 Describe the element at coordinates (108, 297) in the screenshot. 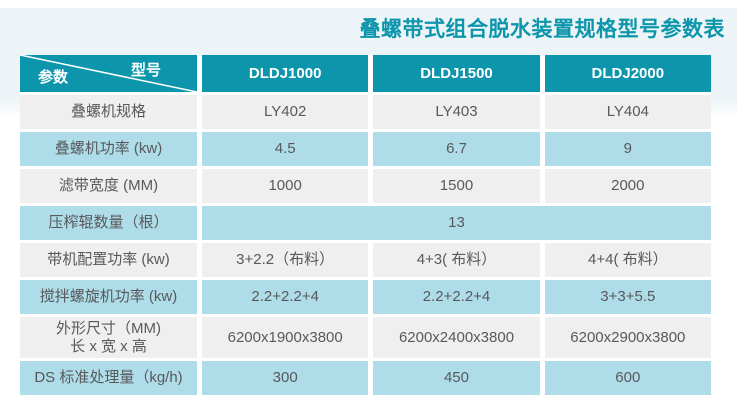

I see `row-label-cell: 搅拌螺旋机功率 (kw)` at that location.